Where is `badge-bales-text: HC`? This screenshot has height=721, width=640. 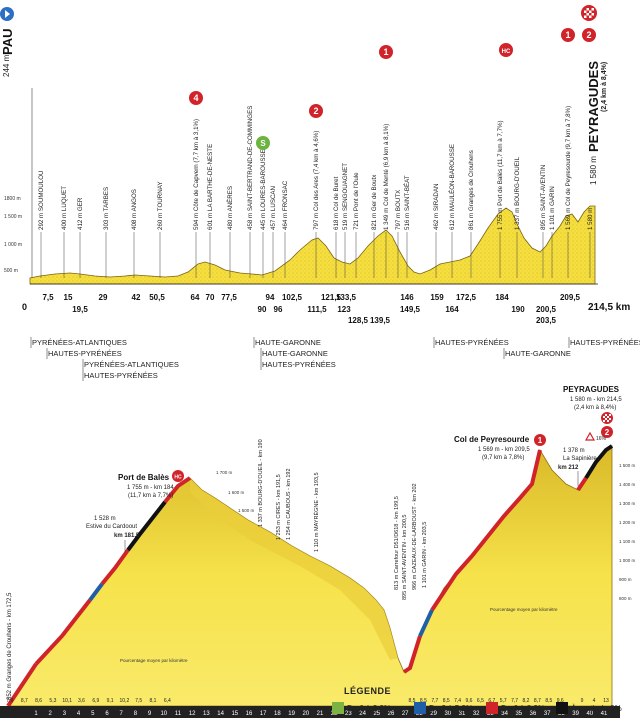 badge-bales-text: HC is located at coordinates (506, 52).